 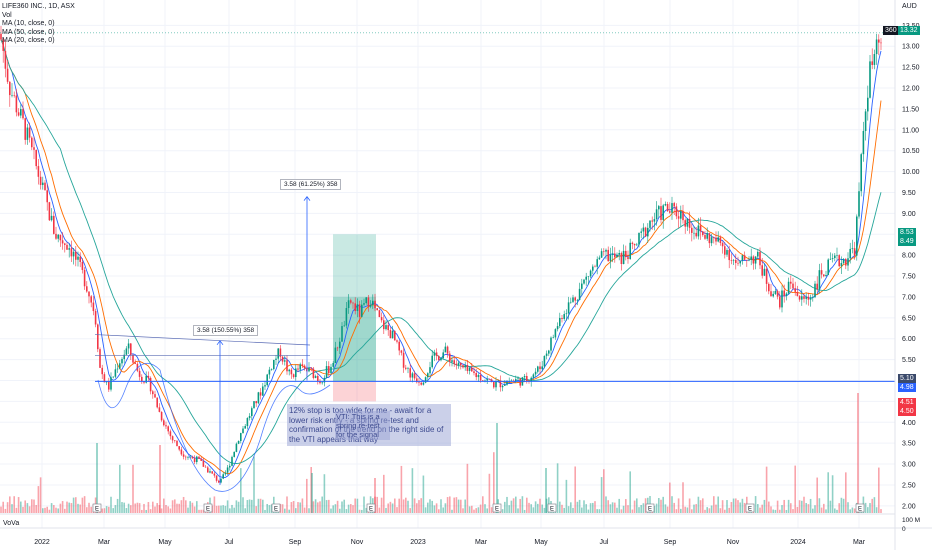 What do you see at coordinates (907, 402) in the screenshot?
I see `stop-tag-a: 4.51` at bounding box center [907, 402].